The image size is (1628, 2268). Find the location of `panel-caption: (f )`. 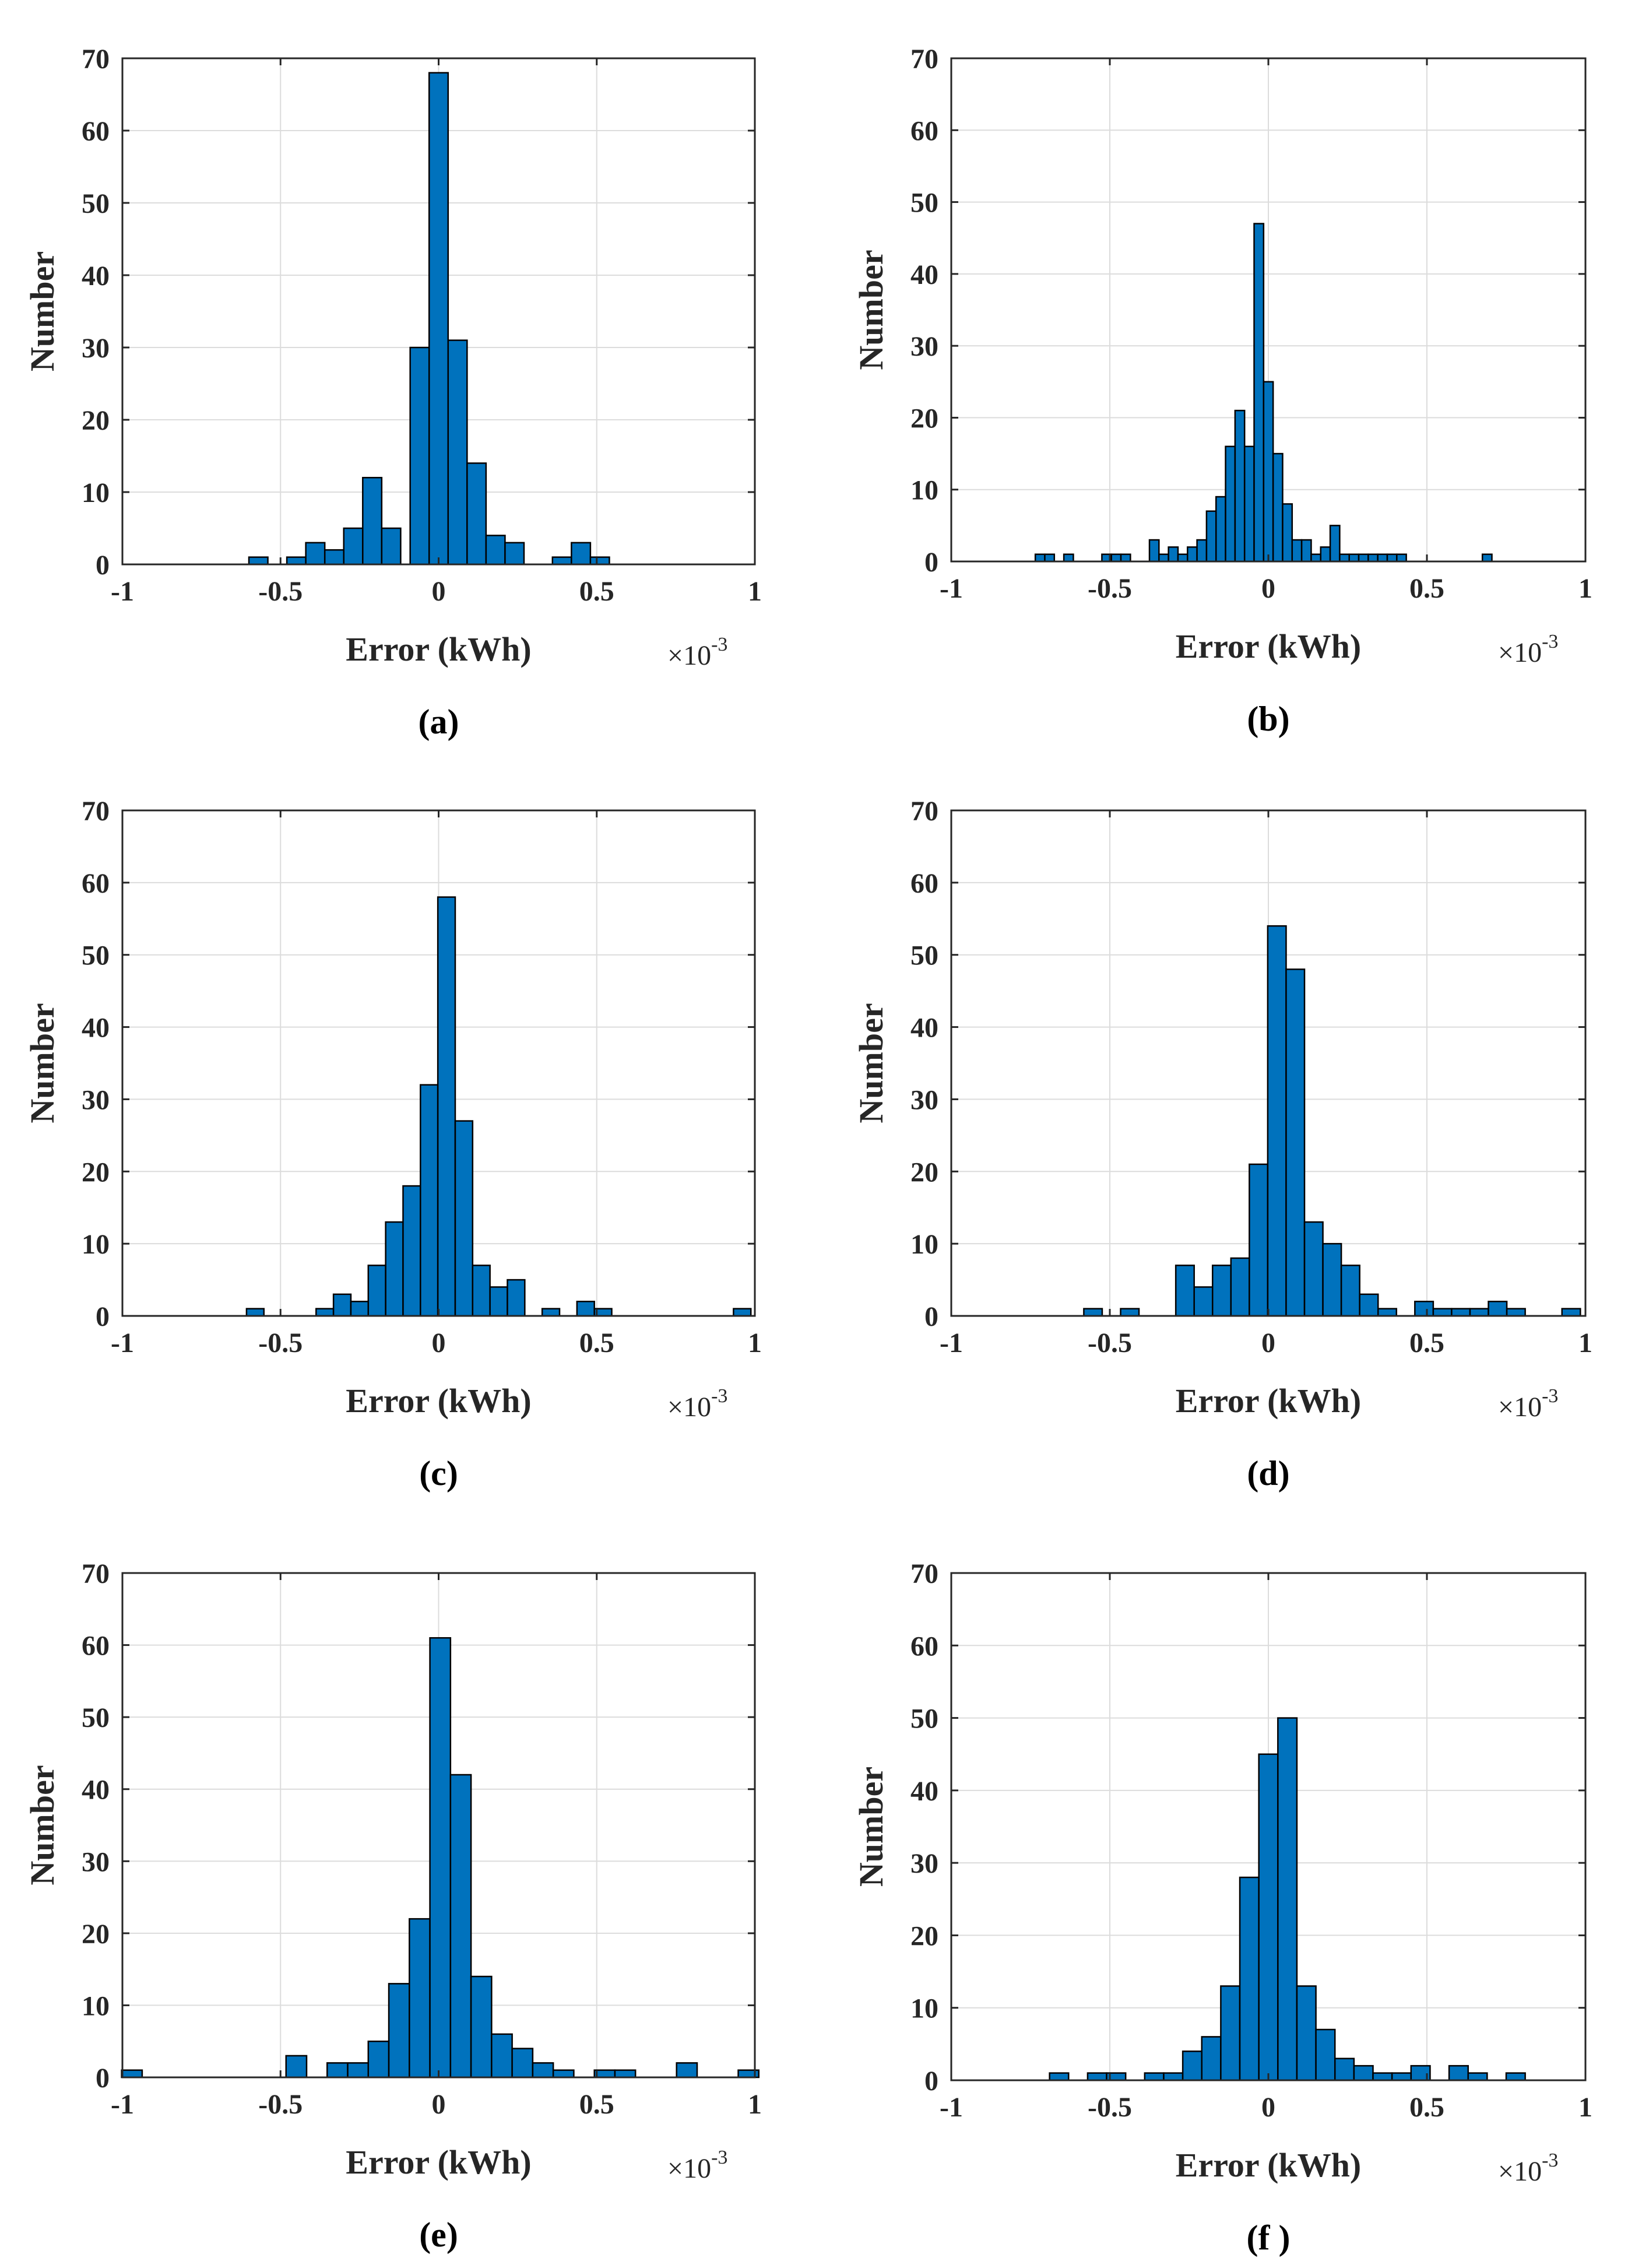

panel-caption: (f ) is located at coordinates (1269, 2237).